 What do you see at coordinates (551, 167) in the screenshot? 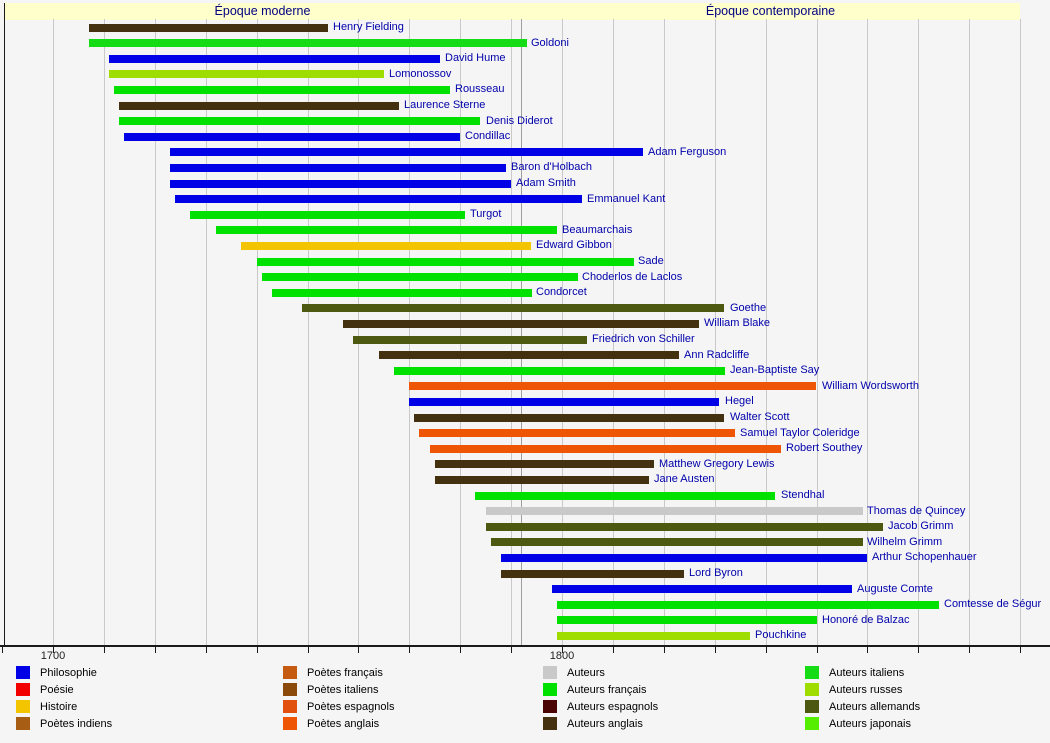
I see `person-label: Baron d'Holbach` at bounding box center [551, 167].